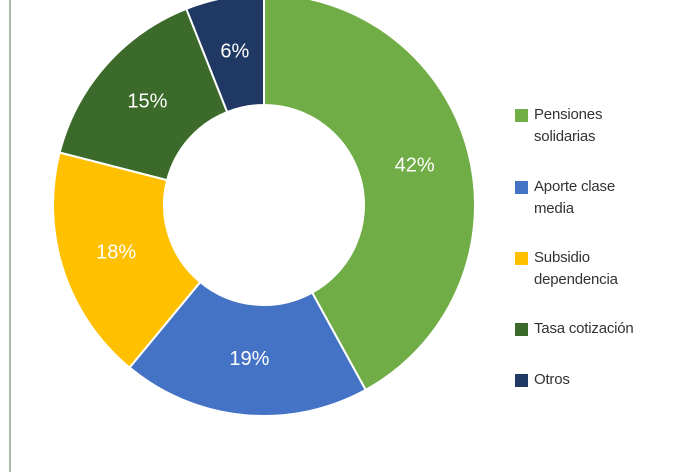 The width and height of the screenshot is (696, 472). I want to click on legend-label: Subsidio dependencia, so click(576, 268).